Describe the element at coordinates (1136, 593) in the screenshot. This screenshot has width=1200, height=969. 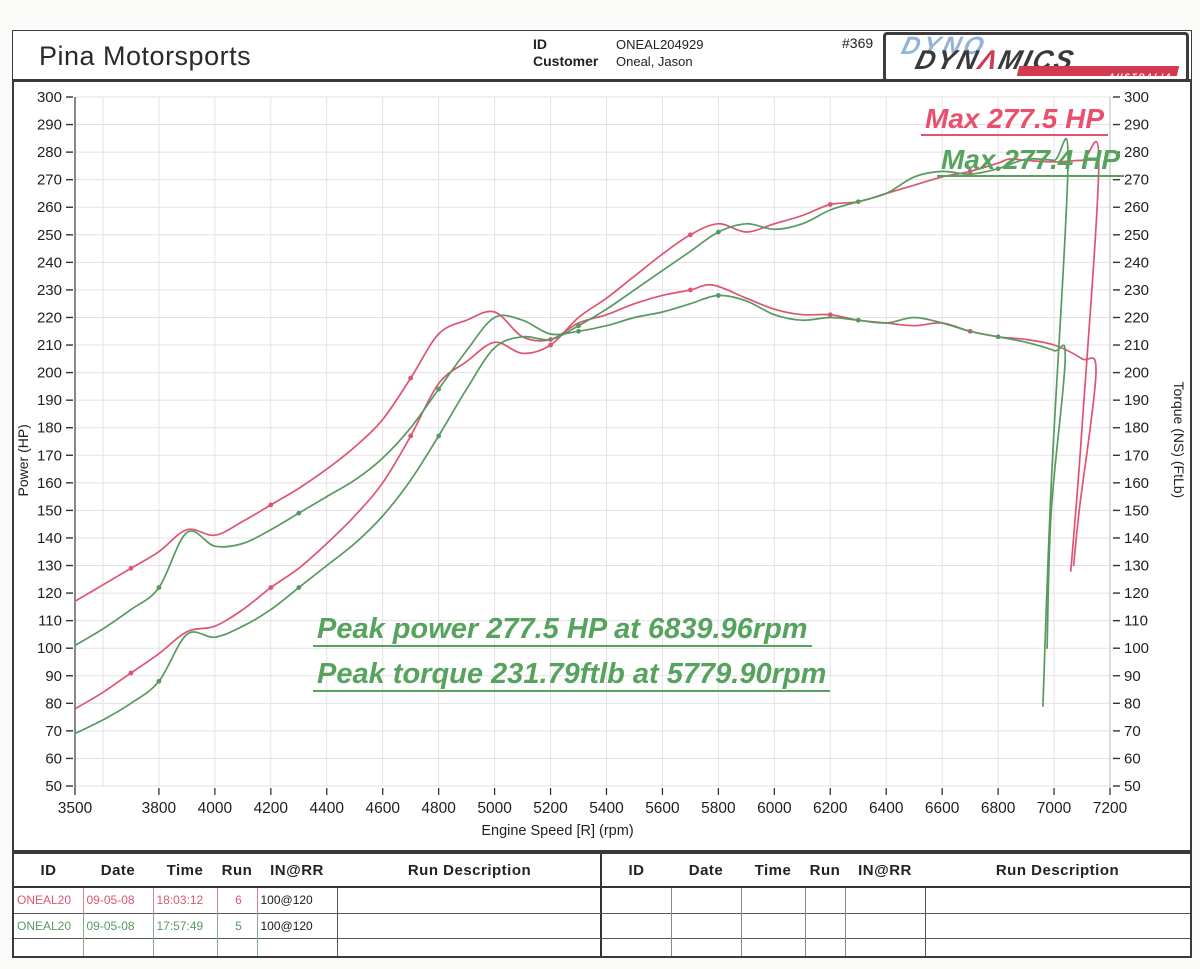
I see `right-tick-label: 120` at that location.